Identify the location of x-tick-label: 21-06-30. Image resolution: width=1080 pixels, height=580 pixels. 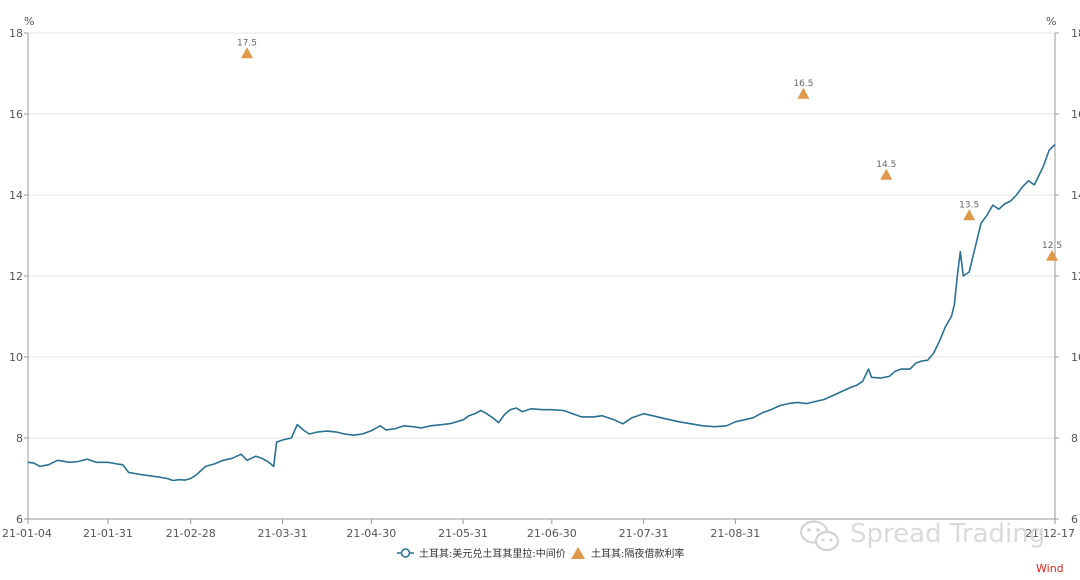
(552, 533).